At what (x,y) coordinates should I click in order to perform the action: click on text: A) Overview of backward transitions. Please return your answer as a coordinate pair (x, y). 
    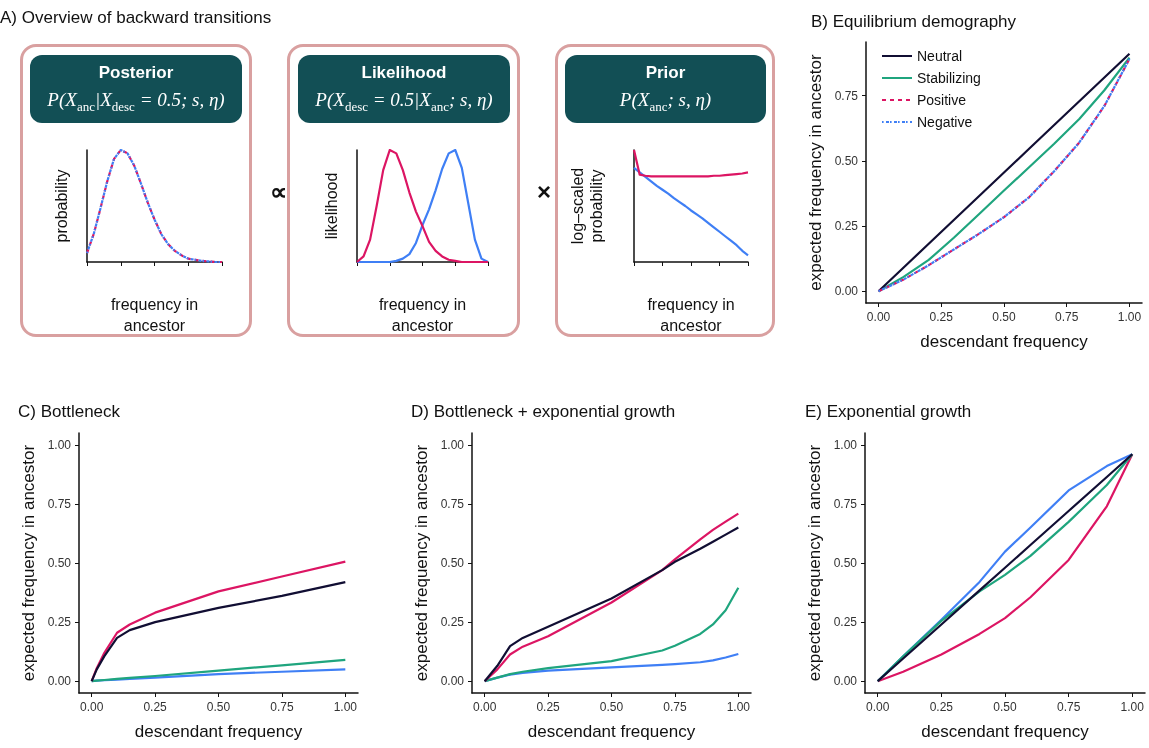
    Looking at the image, I should click on (136, 18).